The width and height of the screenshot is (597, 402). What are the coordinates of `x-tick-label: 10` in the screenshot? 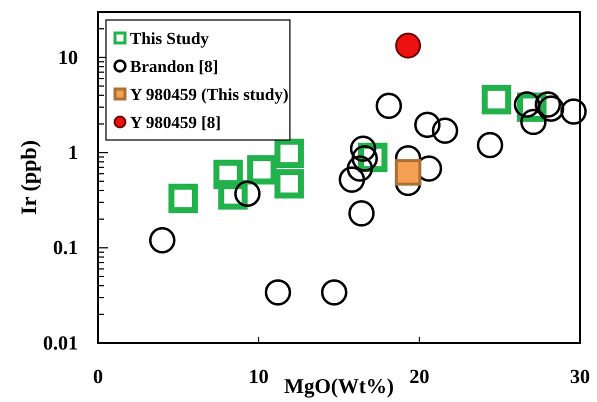 It's located at (258, 377).